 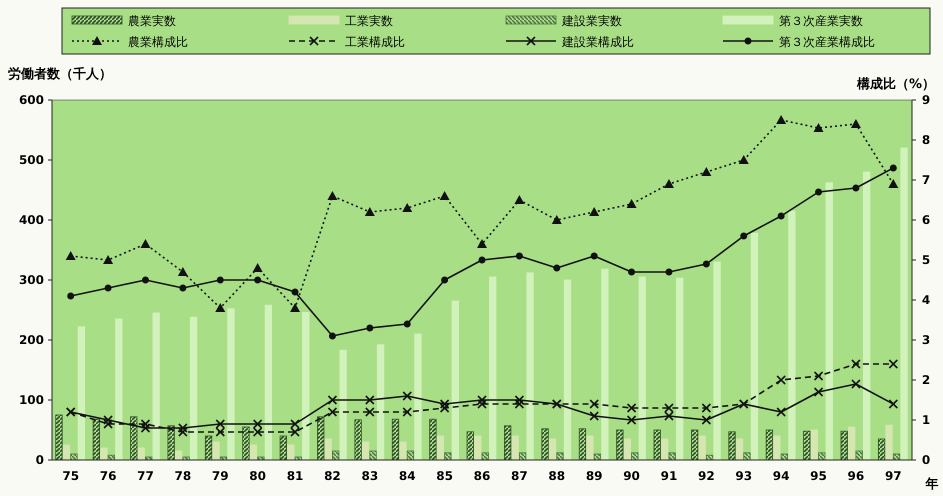 I want to click on y2-tick-label: 6, so click(x=926, y=220).